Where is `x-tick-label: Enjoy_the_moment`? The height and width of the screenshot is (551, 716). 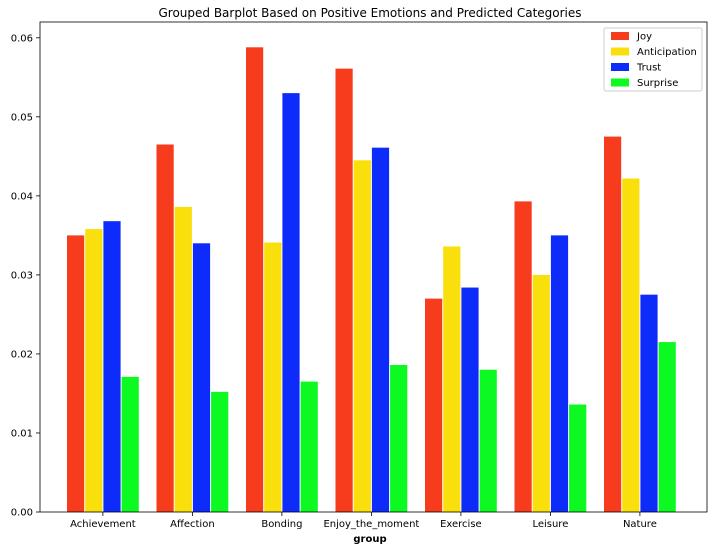 x-tick-label: Enjoy_the_moment is located at coordinates (371, 524).